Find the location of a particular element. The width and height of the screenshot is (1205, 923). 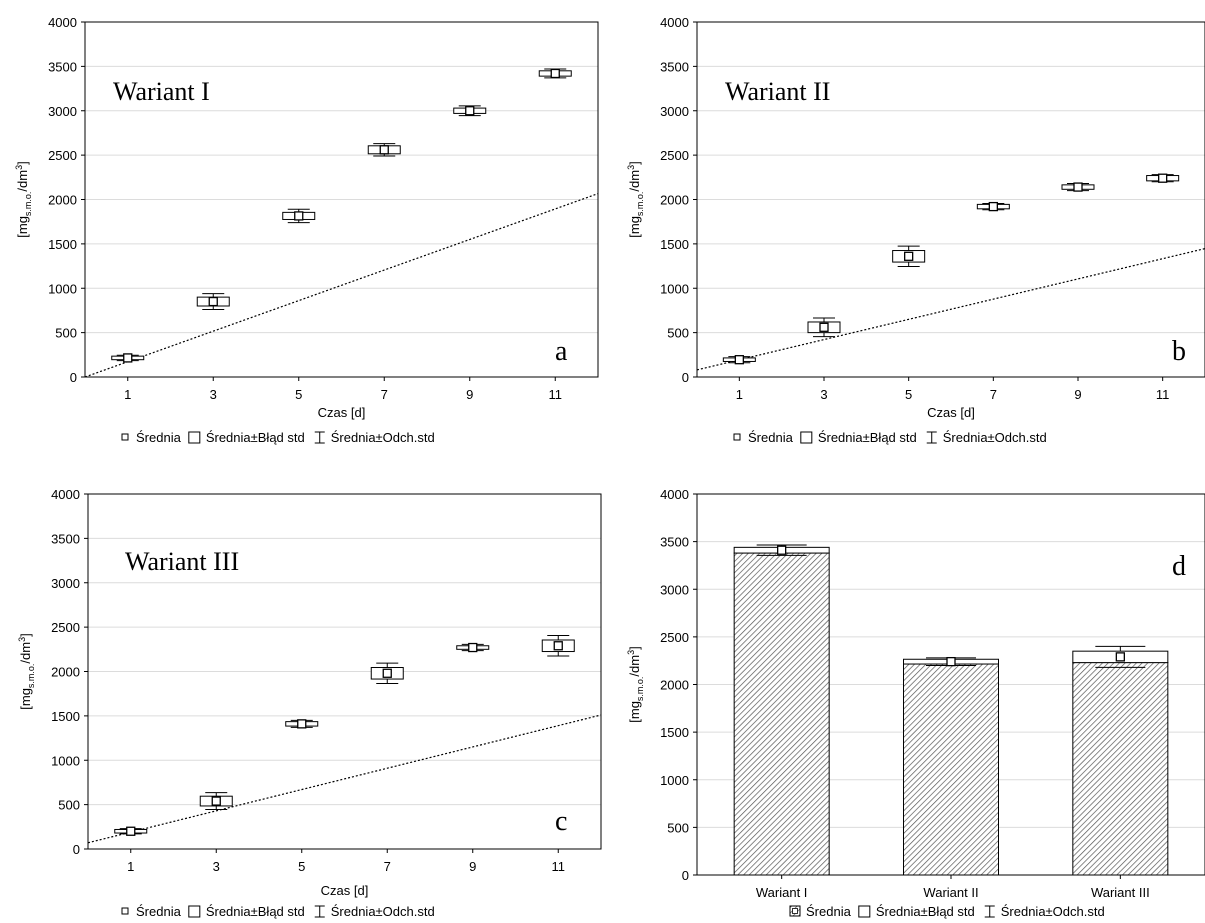

x-tick-label: 1 is located at coordinates (739, 394).